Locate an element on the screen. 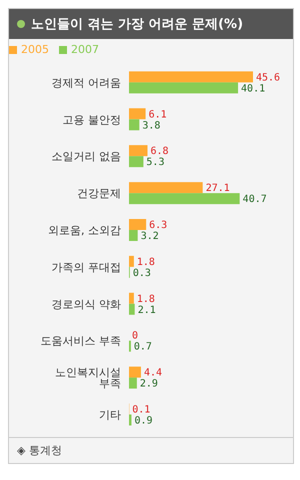  data-label: 4.4 is located at coordinates (153, 373).